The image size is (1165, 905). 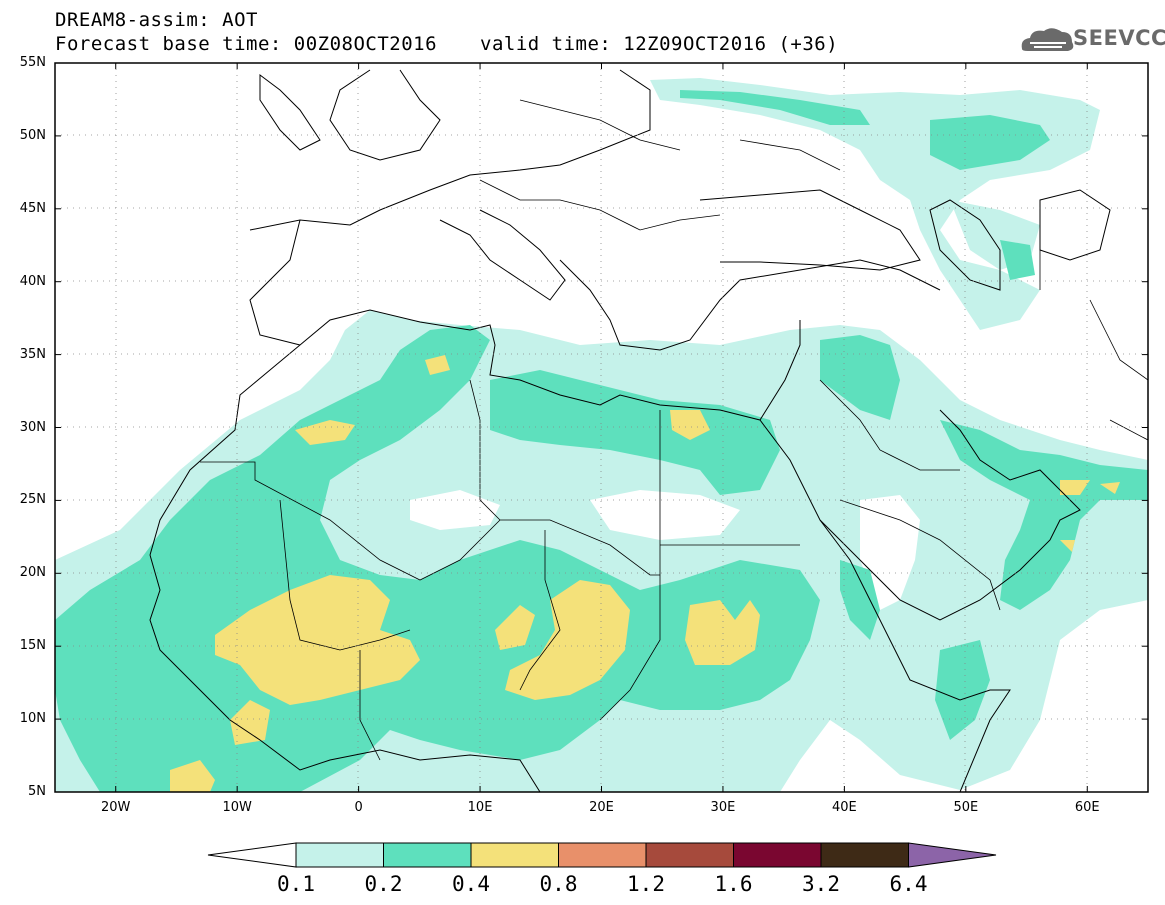 What do you see at coordinates (246, 44) in the screenshot?
I see `forecast-base-time: Forecast base time: 00Z08OCT2016` at bounding box center [246, 44].